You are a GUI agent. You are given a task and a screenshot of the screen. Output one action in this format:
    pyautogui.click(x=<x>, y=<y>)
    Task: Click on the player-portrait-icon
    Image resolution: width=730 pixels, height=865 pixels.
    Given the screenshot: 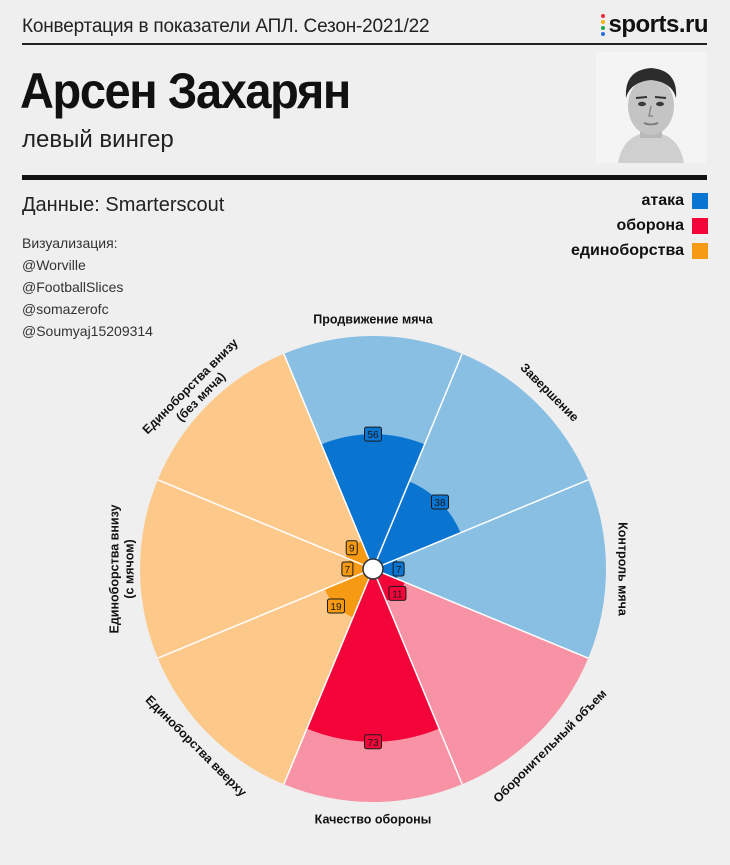 What is the action you would take?
    pyautogui.click(x=651, y=107)
    